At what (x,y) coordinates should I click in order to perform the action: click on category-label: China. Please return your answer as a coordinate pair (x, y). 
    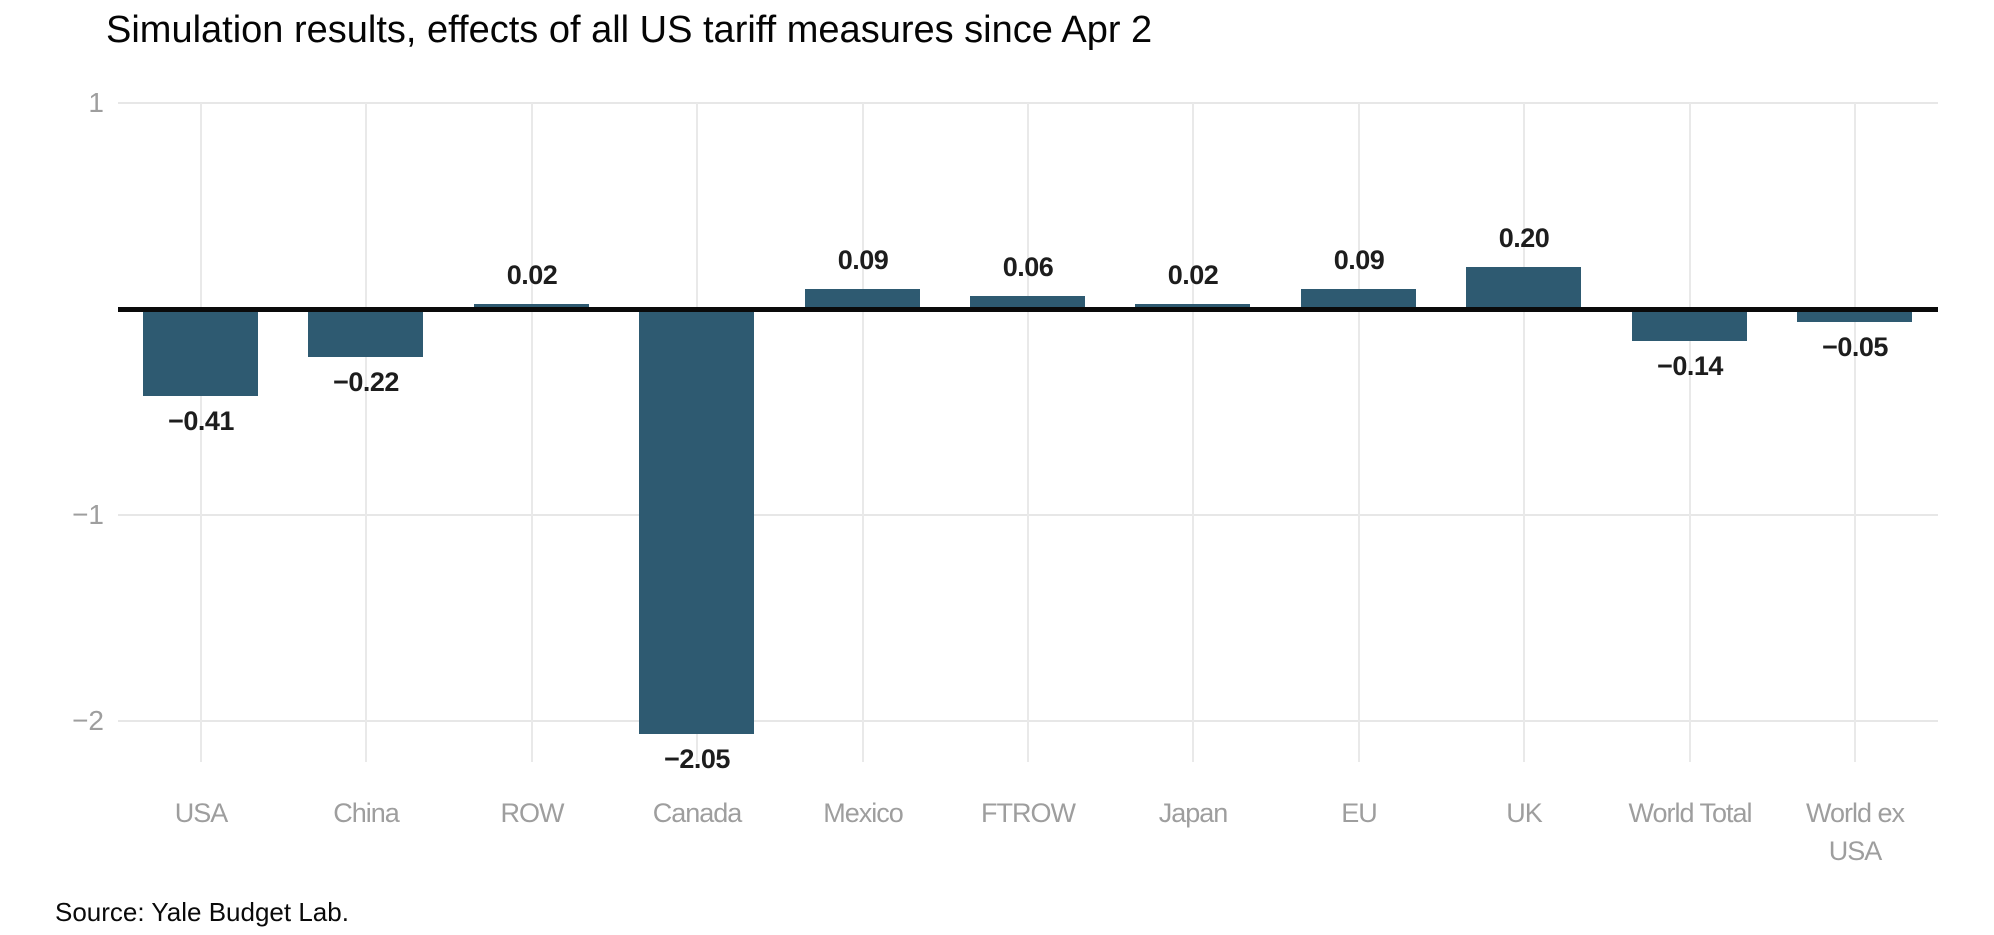
    Looking at the image, I should click on (366, 813).